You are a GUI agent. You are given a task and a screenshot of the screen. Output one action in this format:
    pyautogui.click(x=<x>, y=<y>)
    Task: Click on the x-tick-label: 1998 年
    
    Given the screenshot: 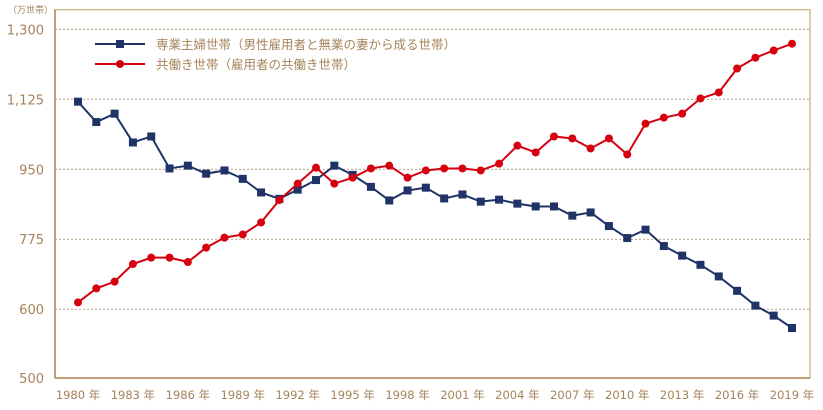 What is the action you would take?
    pyautogui.click(x=407, y=395)
    